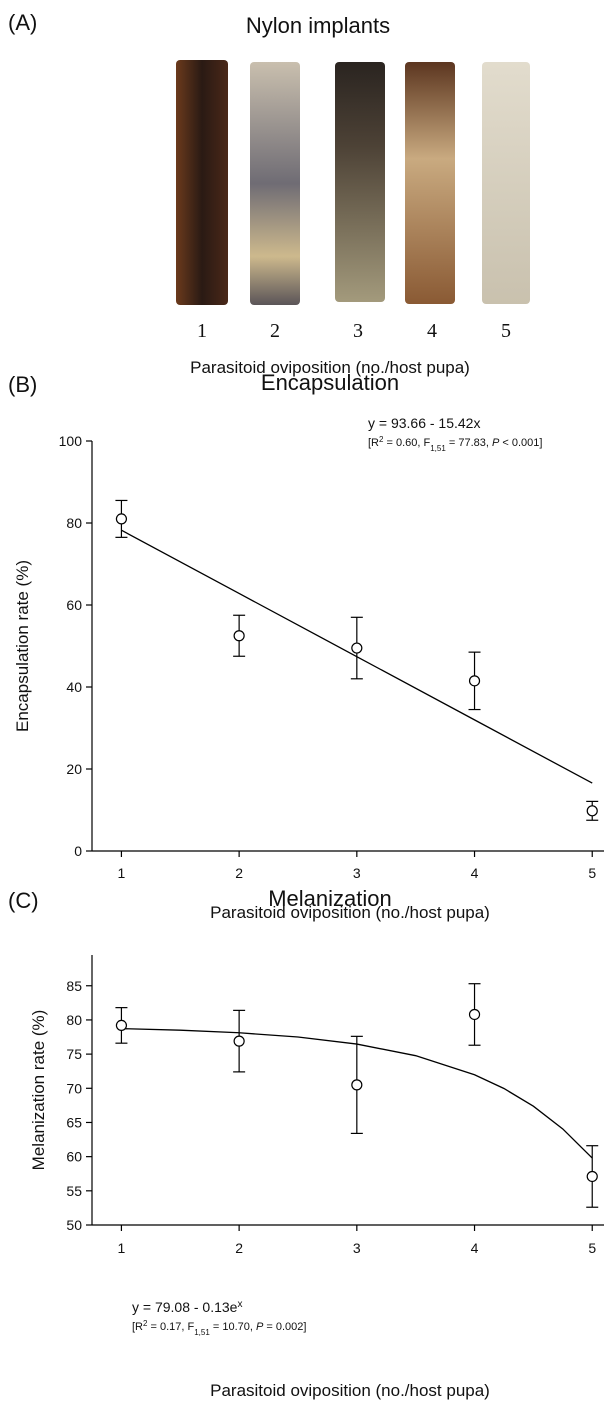 The image size is (614, 1408). I want to click on y-tick-label: 75, so click(74, 1054).